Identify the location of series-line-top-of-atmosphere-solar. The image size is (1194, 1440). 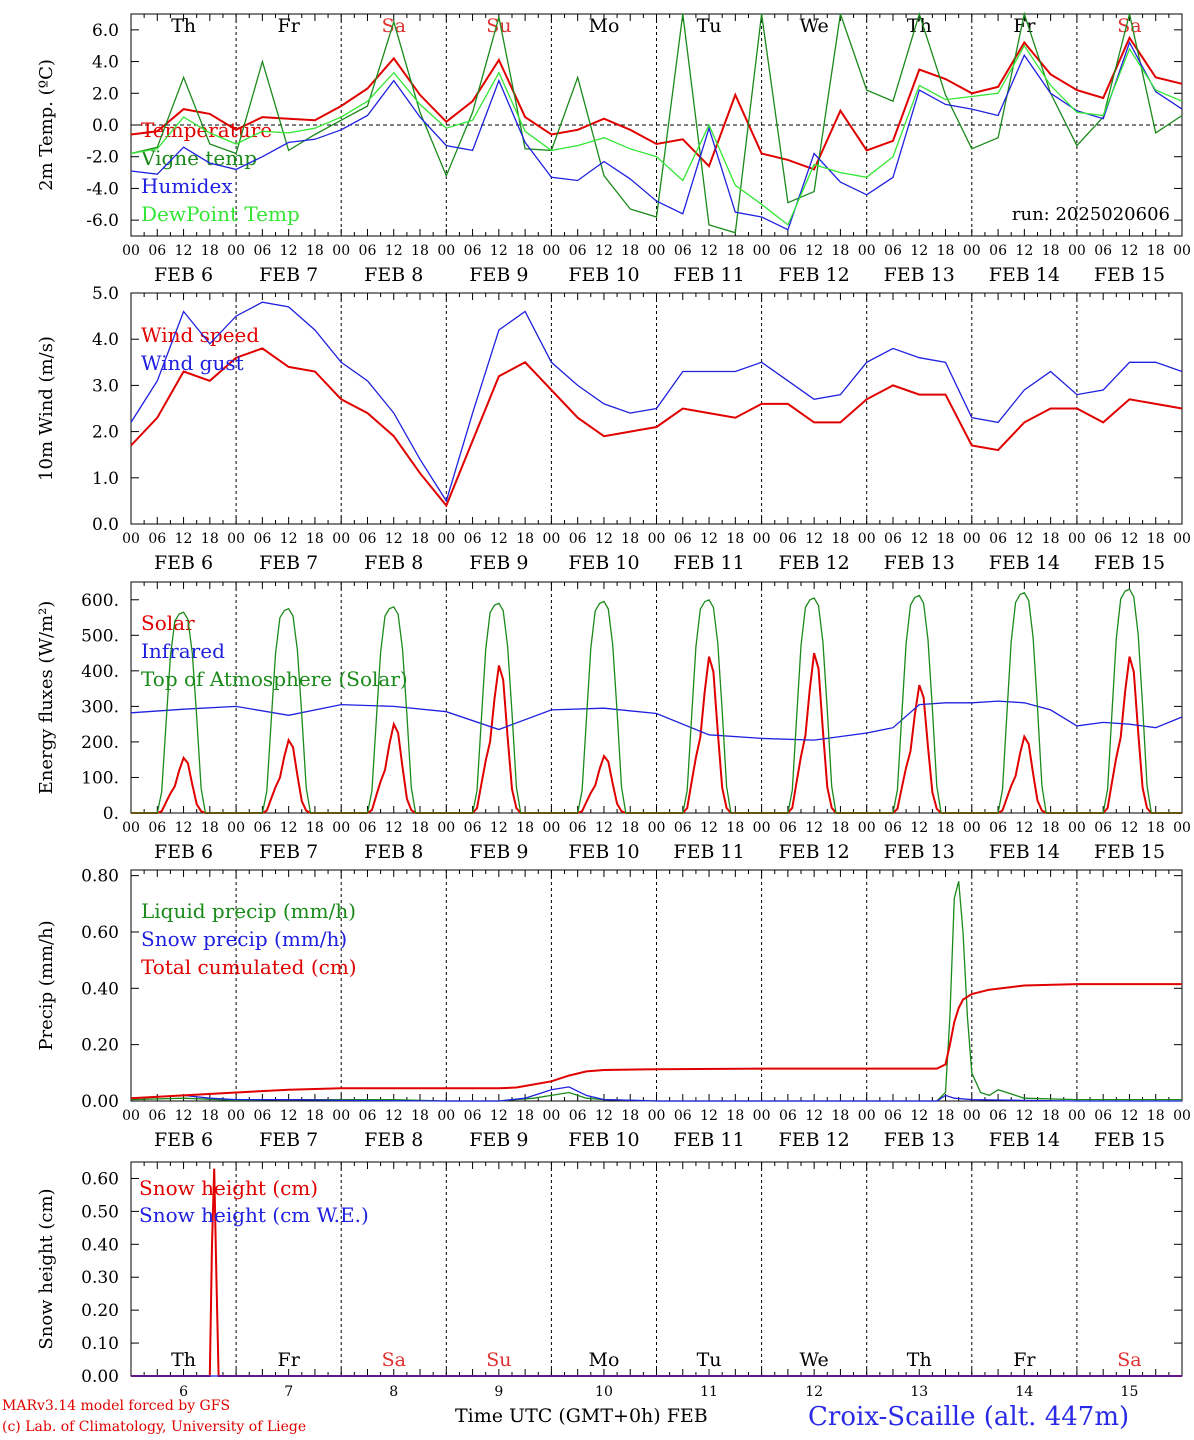
(656, 701).